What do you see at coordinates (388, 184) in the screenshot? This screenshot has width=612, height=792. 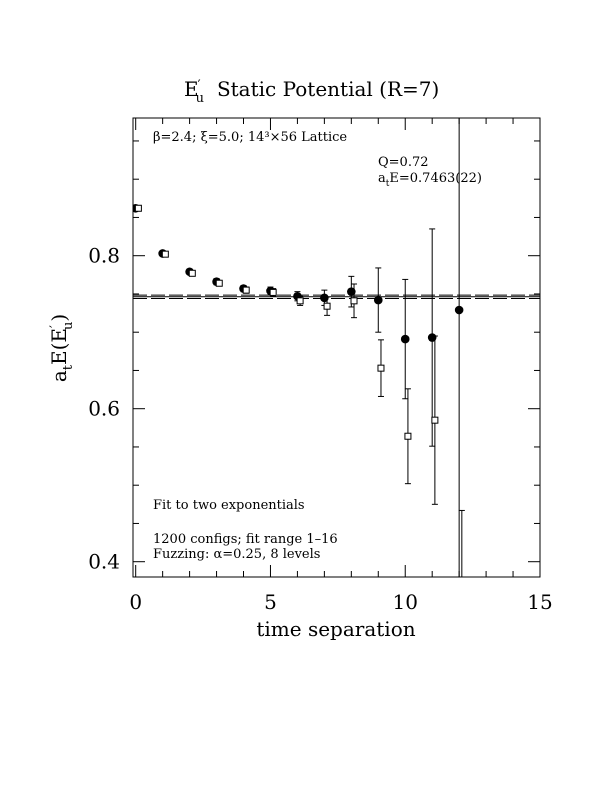 I see `energy-t: t` at bounding box center [388, 184].